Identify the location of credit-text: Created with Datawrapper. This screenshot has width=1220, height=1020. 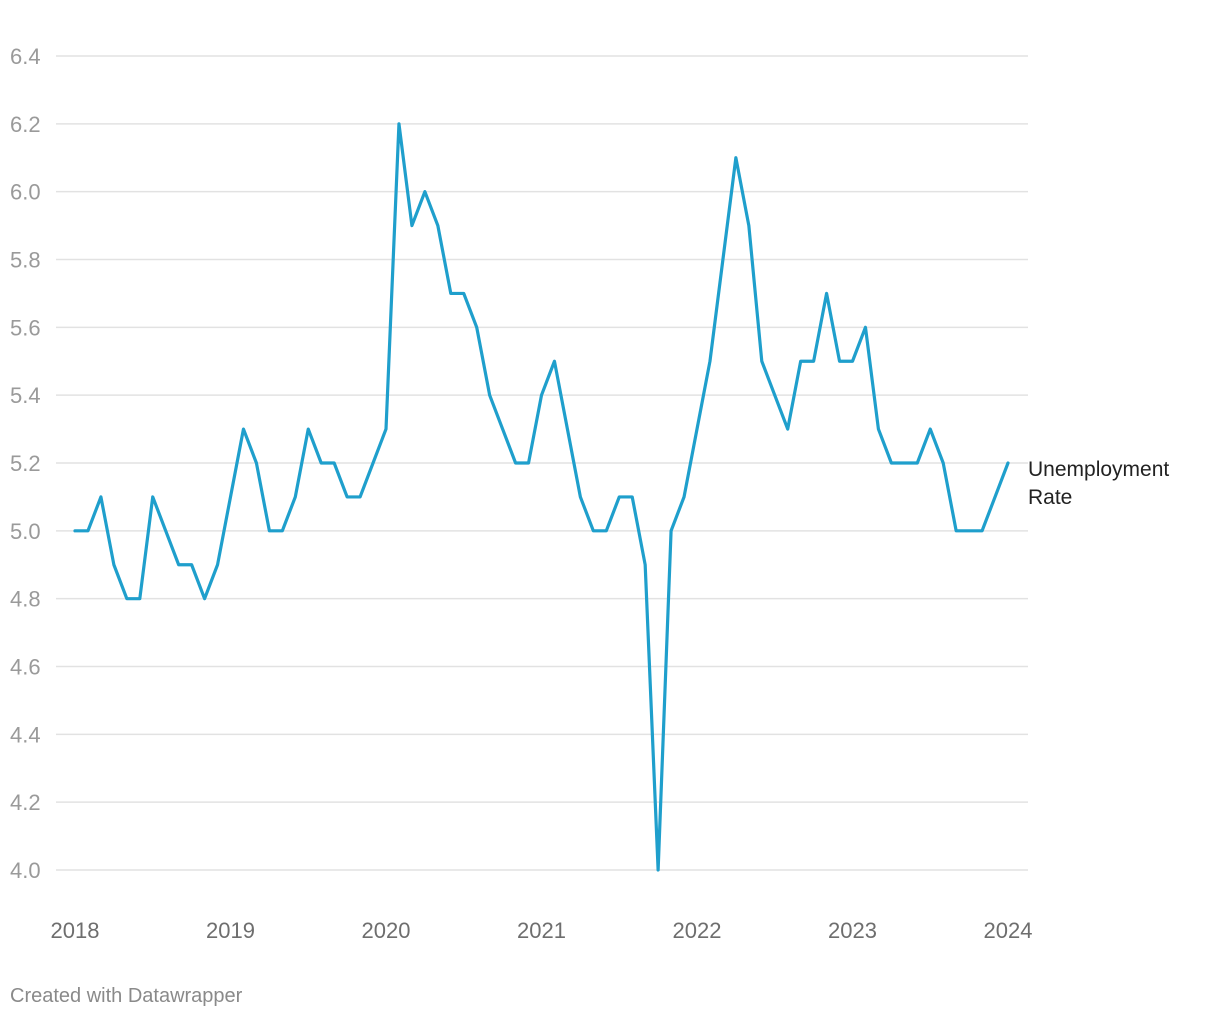
(126, 996).